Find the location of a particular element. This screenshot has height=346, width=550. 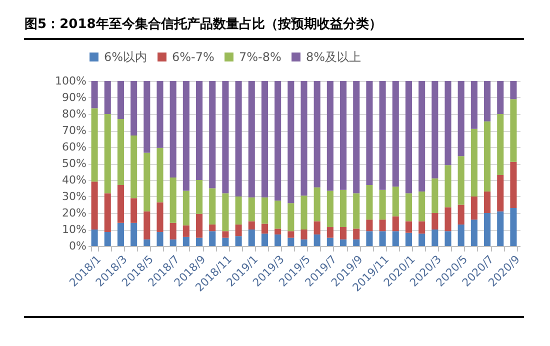

legend-label: 6%-7% is located at coordinates (193, 57).